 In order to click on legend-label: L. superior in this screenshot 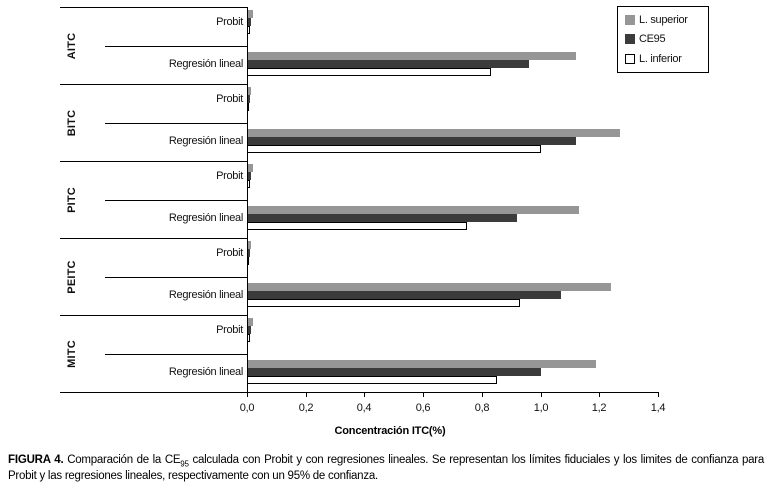, I will do `click(663, 19)`.